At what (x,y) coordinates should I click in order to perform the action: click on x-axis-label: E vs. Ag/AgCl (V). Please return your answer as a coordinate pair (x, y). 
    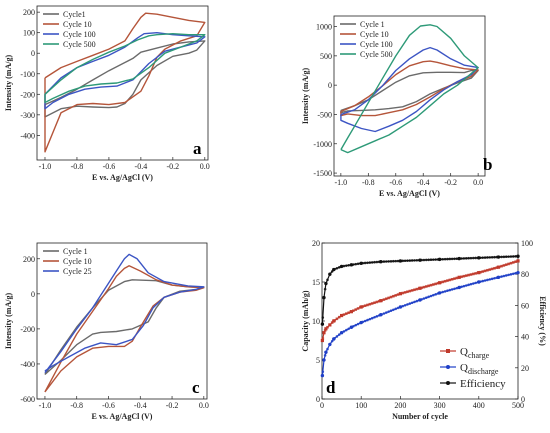
    Looking at the image, I should click on (122, 416).